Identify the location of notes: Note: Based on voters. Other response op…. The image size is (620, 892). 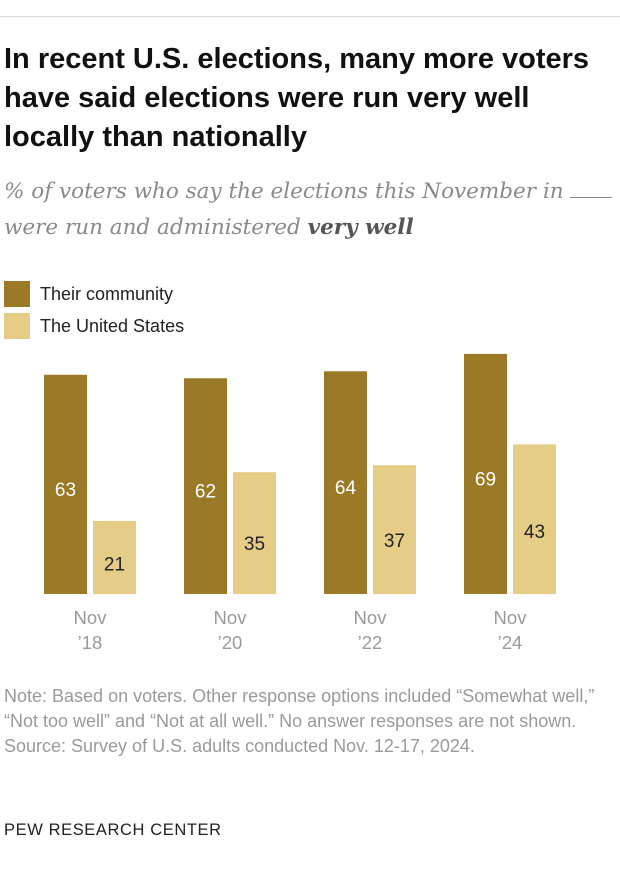
(310, 721).